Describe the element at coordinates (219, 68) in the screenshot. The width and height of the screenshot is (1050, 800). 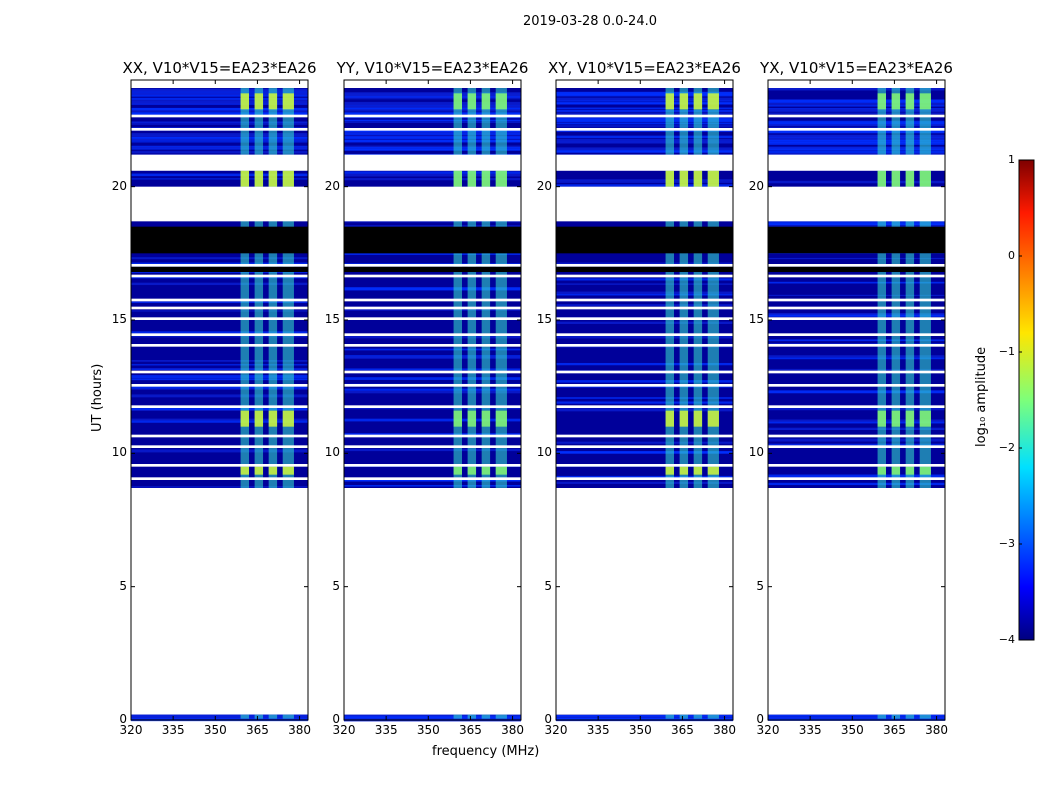
I see `panel-title: XX, V10*V15=EA23*EA26` at that location.